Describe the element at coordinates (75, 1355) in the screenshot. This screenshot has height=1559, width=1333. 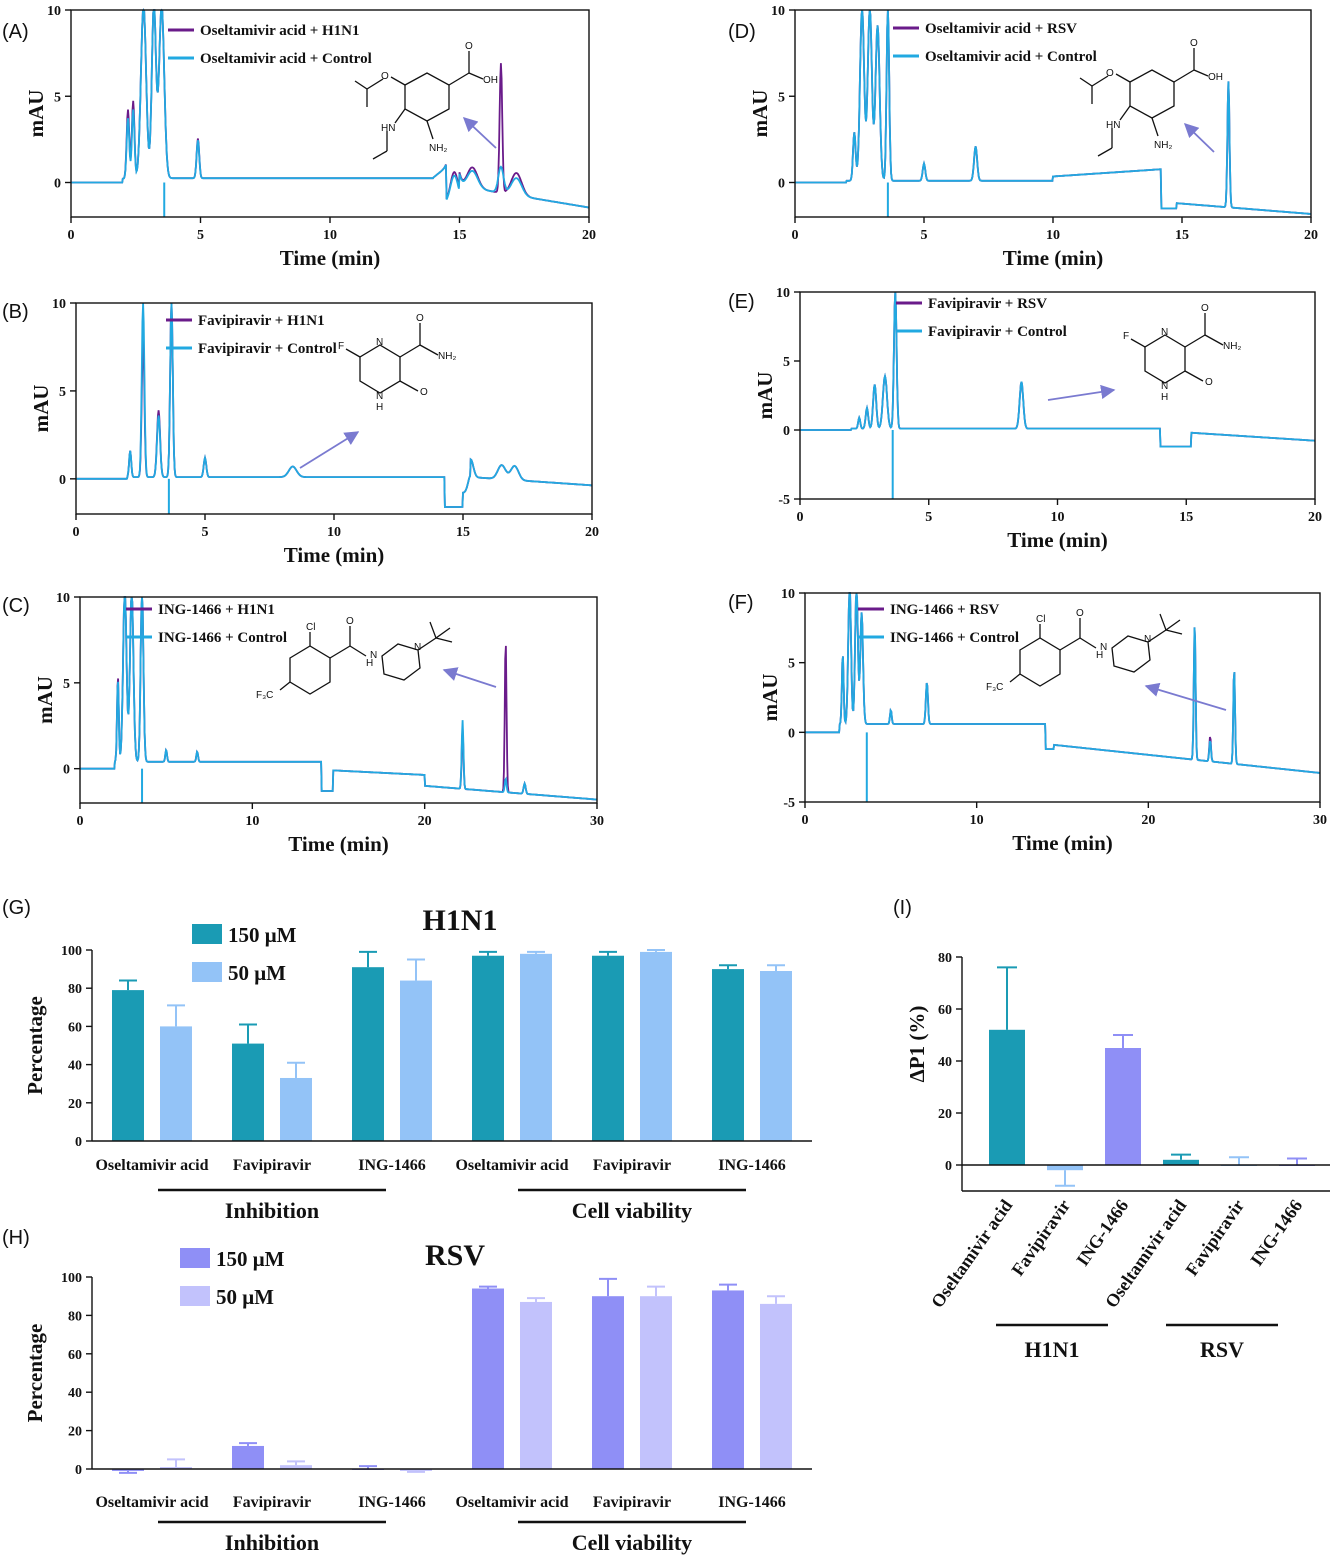
I see `y-tick-label: 60` at that location.